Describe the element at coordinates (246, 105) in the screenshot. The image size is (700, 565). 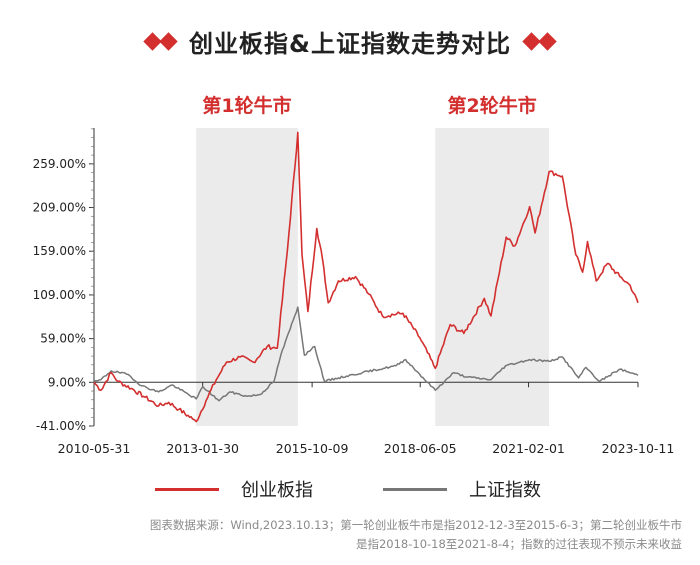
I see `shaded-region-label: 第1轮牛市` at that location.